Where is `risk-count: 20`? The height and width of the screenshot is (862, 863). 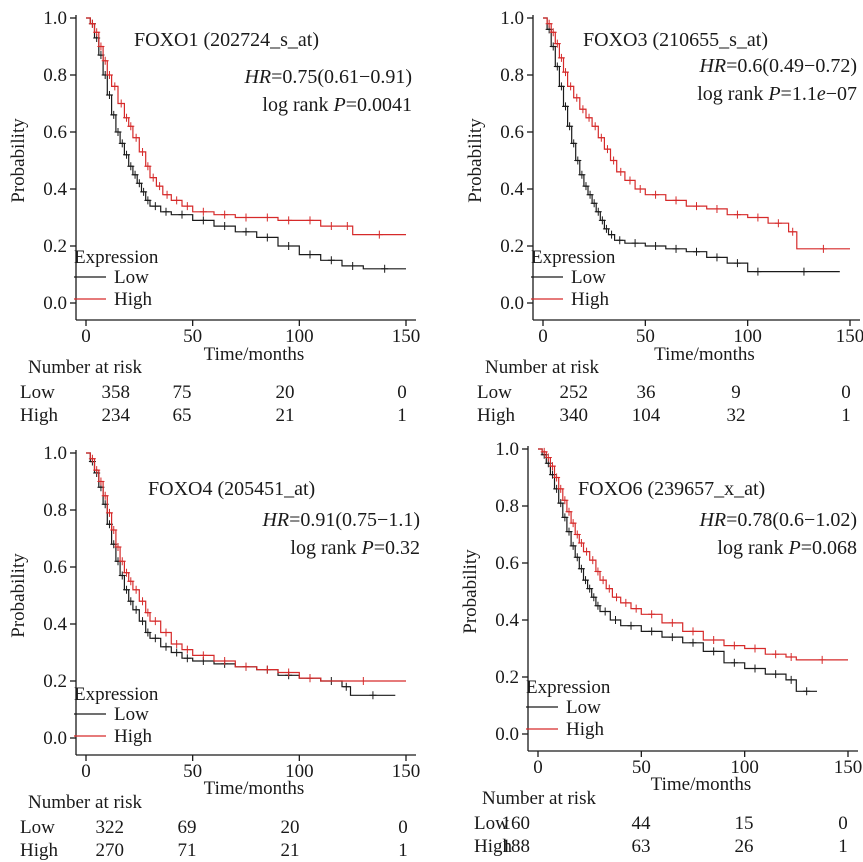
risk-count: 20 is located at coordinates (285, 392).